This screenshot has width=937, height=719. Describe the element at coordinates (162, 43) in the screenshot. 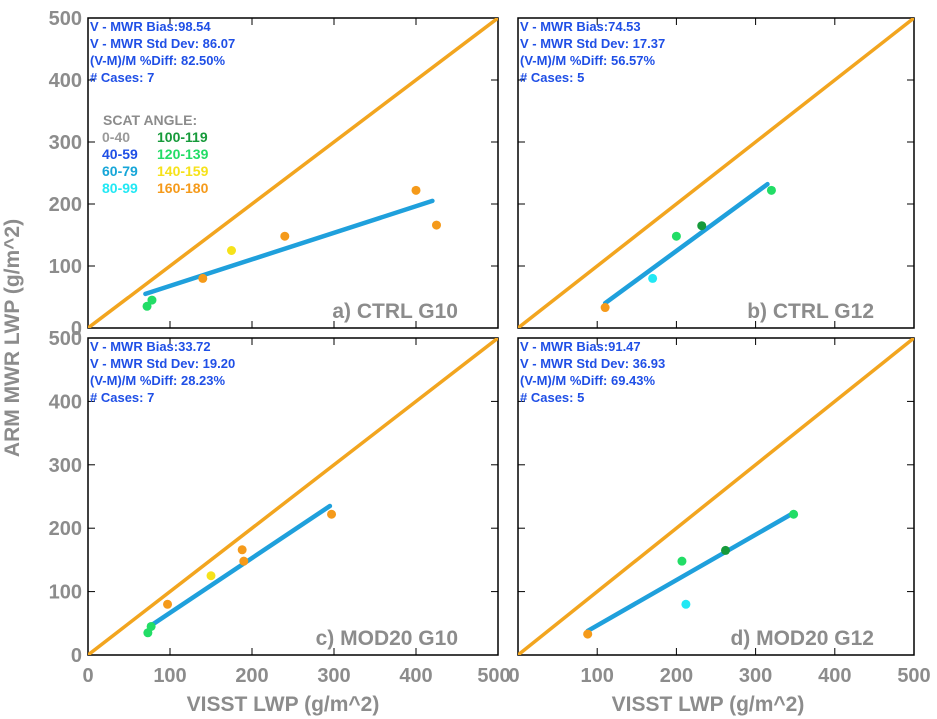

I see `stat-std-dev: V - MWR Std Dev: 86.07` at that location.